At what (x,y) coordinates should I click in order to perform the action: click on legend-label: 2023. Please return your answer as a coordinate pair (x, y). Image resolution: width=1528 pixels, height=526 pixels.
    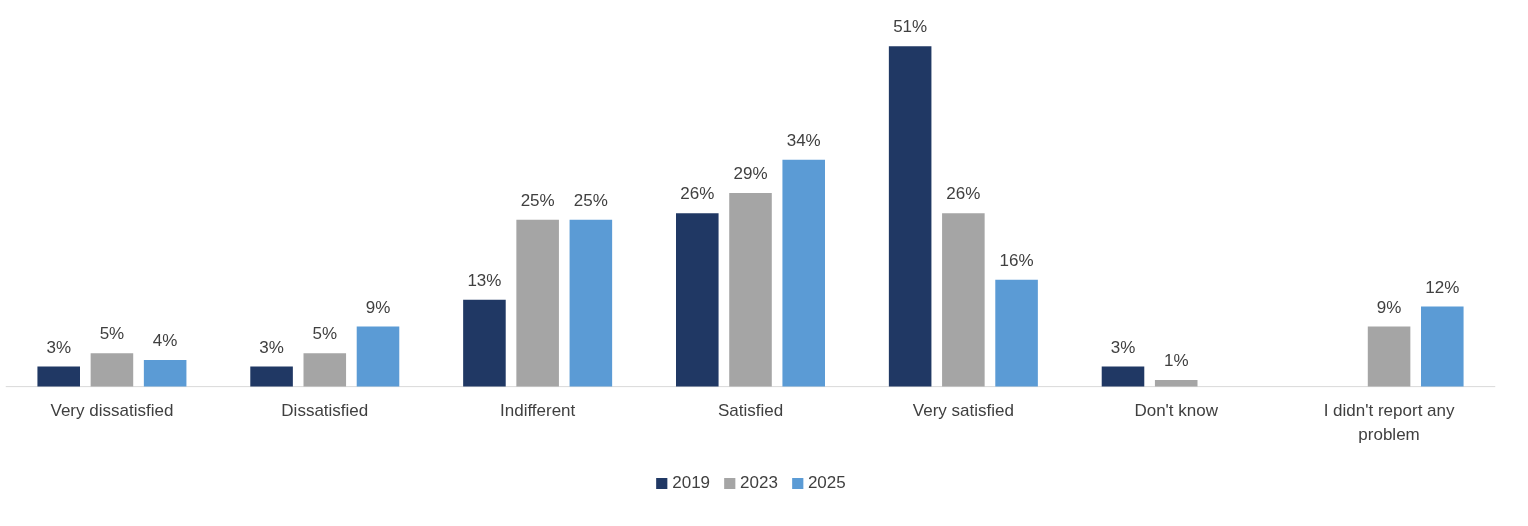
    Looking at the image, I should click on (759, 483).